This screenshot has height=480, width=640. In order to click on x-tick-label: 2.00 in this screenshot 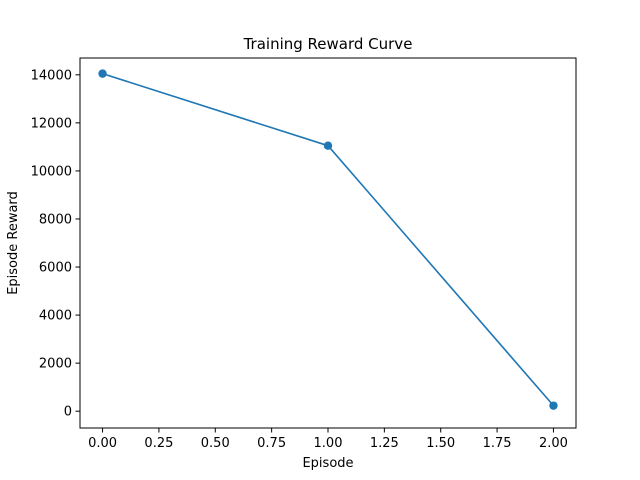, I will do `click(553, 443)`.